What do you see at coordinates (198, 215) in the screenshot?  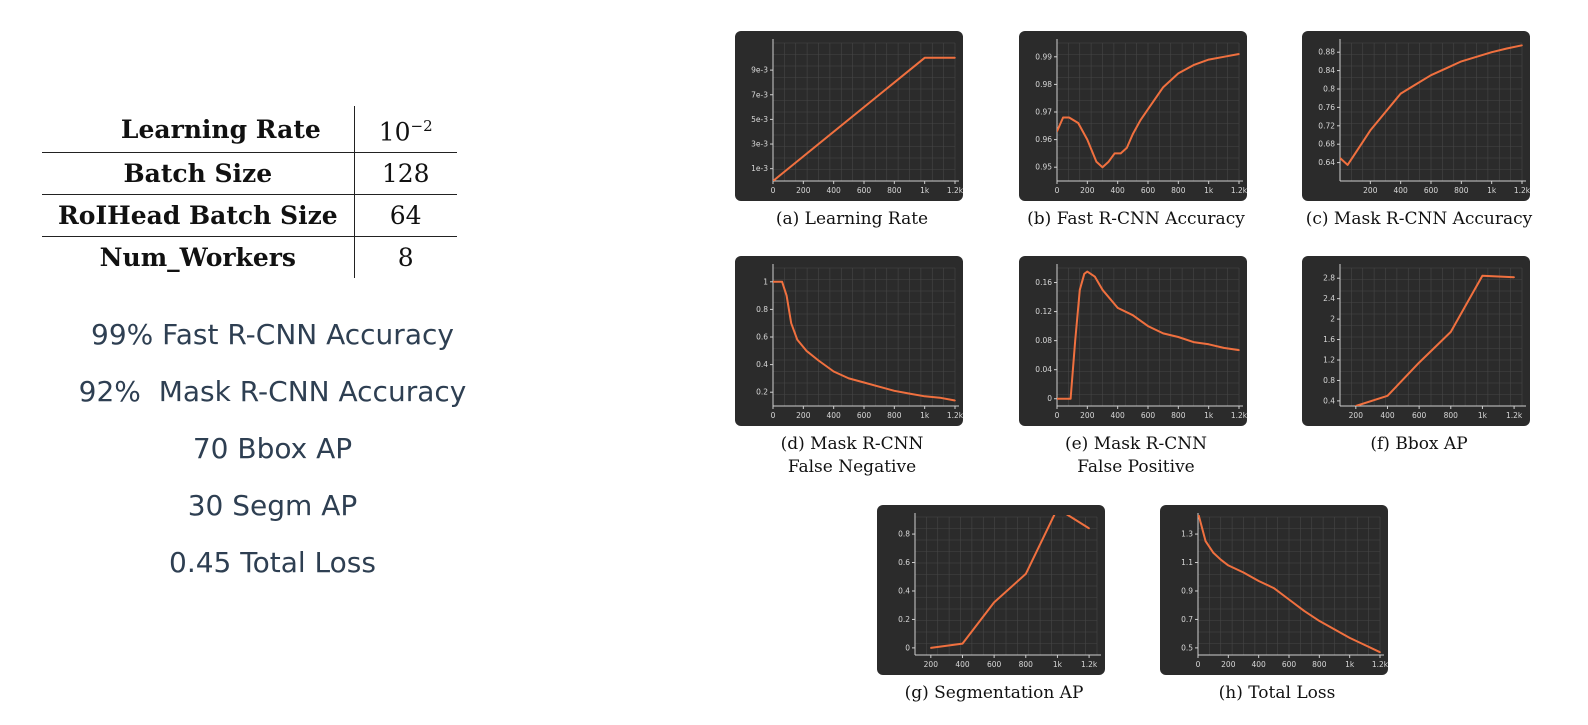 I see `param-name: RoIHead Batch Size` at bounding box center [198, 215].